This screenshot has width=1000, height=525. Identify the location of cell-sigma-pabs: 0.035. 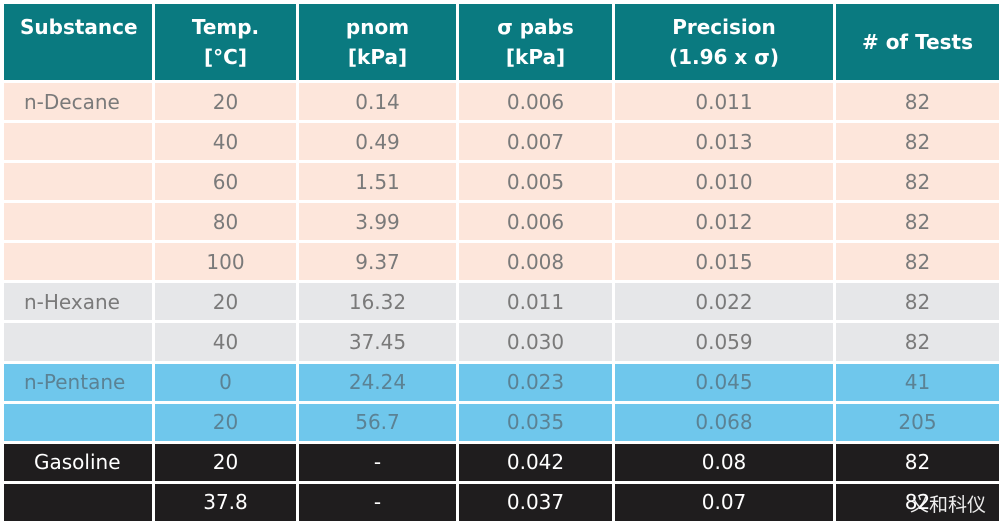
(535, 422).